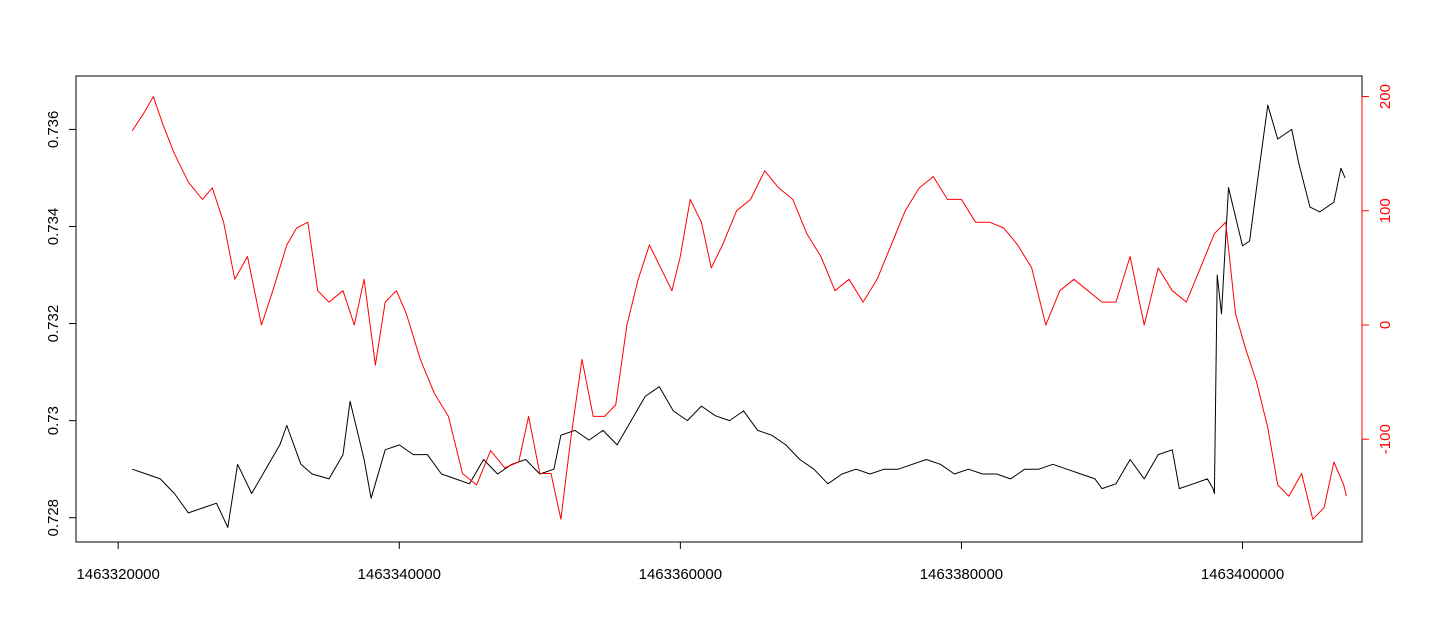  What do you see at coordinates (1385, 439) in the screenshot?
I see `right-tick-label: -100` at bounding box center [1385, 439].